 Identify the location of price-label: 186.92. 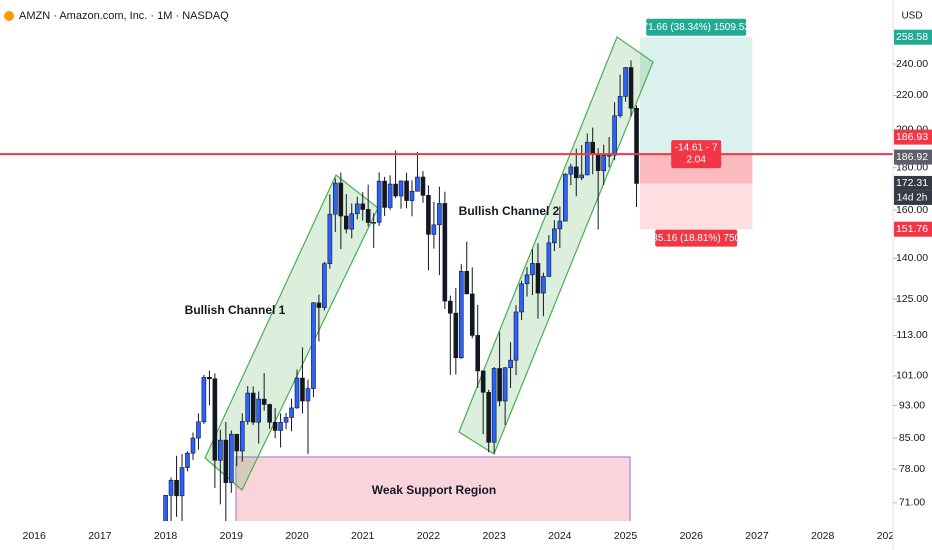
(912, 157).